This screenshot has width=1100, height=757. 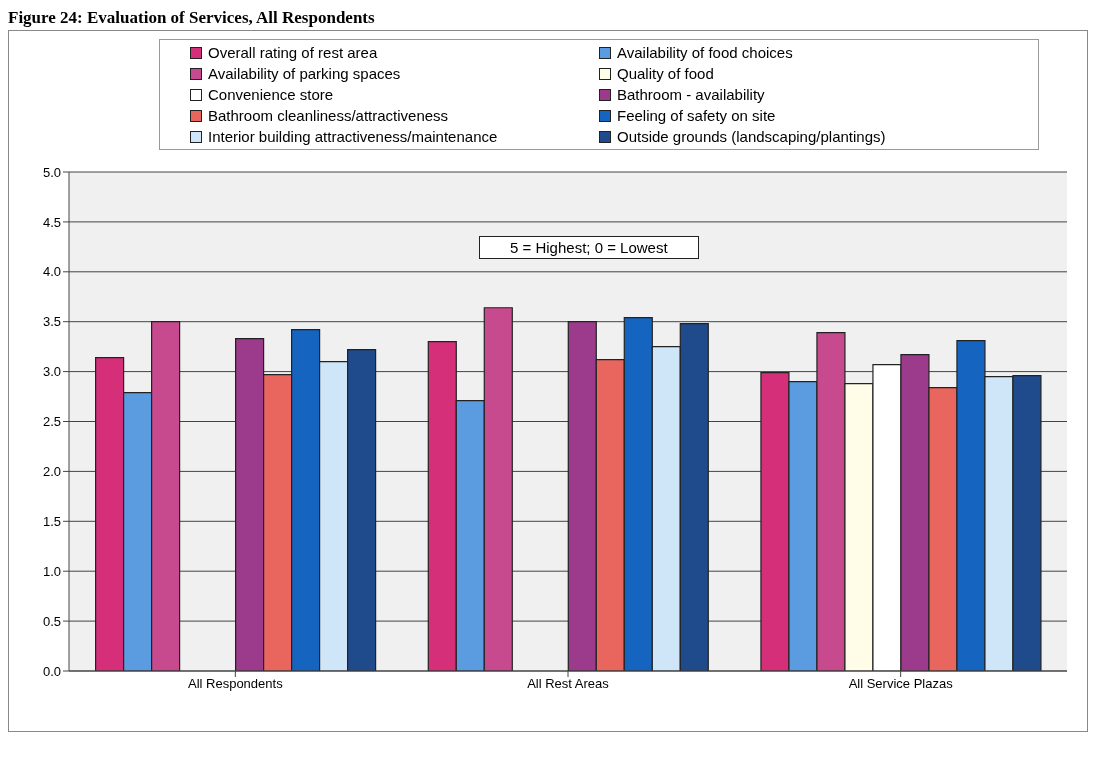 What do you see at coordinates (271, 94) in the screenshot?
I see `legend-label: Convenience store` at bounding box center [271, 94].